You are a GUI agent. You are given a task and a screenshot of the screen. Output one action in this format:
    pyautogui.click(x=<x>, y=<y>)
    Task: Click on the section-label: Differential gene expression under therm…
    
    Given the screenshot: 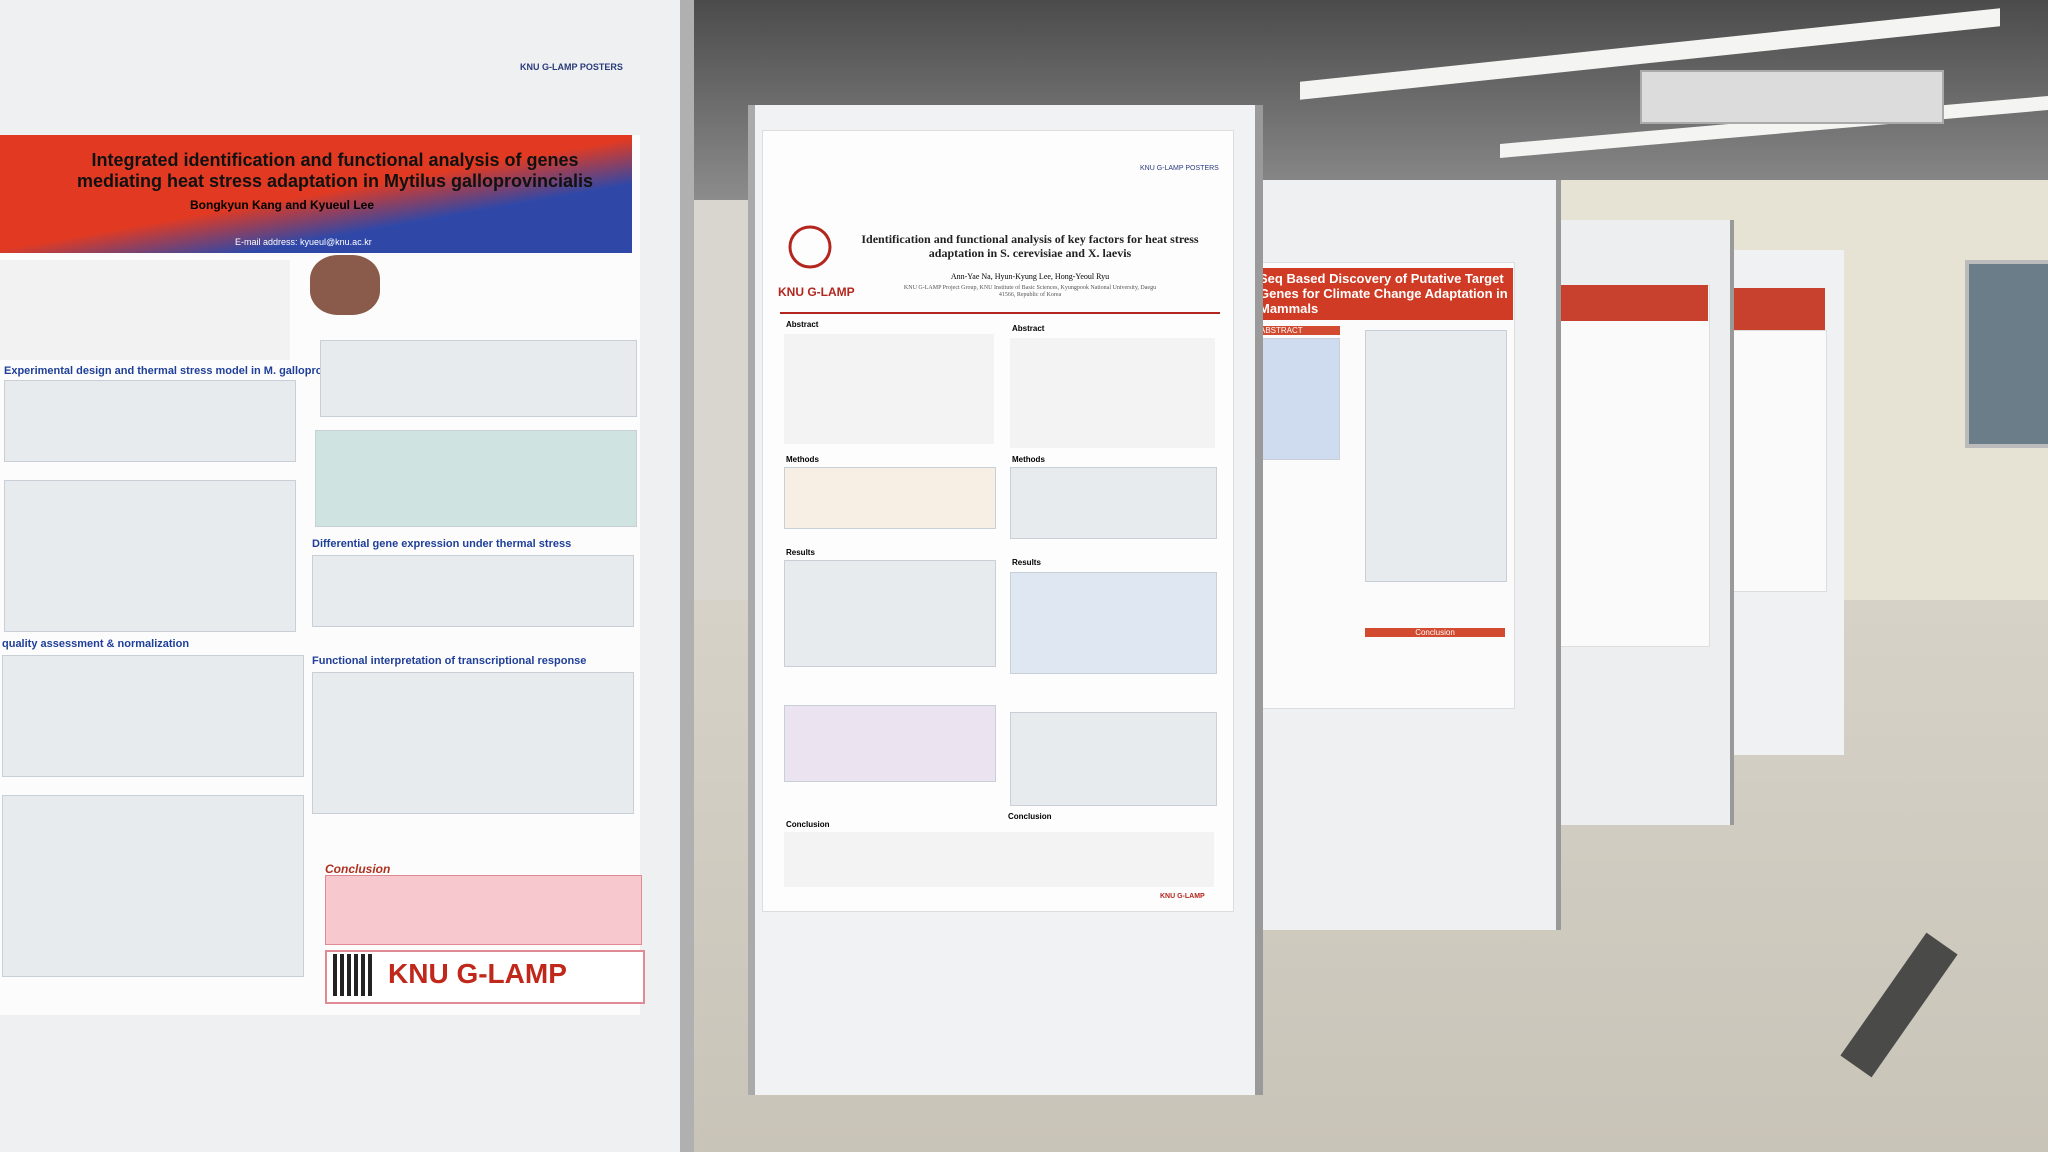 What is the action you would take?
    pyautogui.click(x=442, y=544)
    